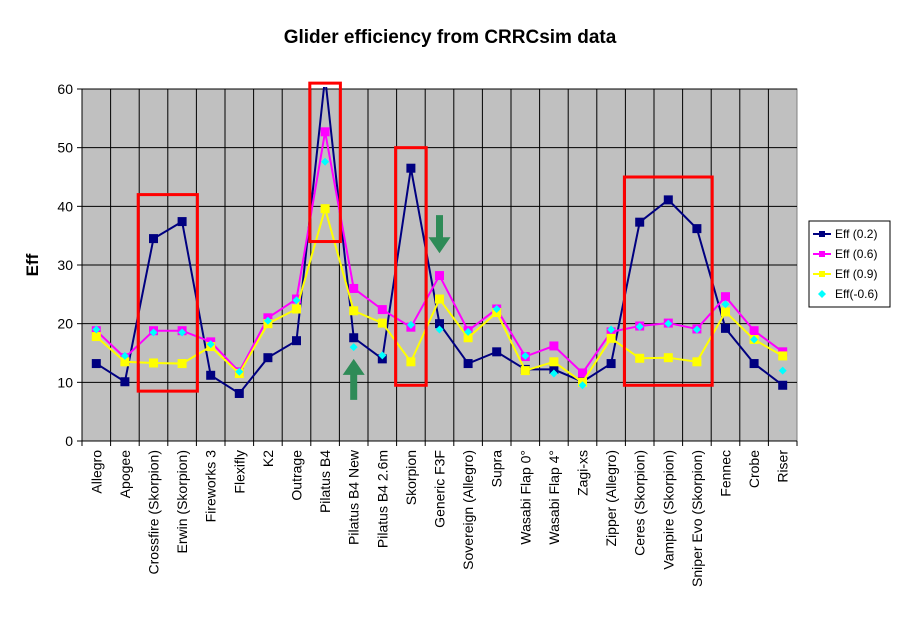  I want to click on legend-label: Eff (0.9), so click(856, 274).